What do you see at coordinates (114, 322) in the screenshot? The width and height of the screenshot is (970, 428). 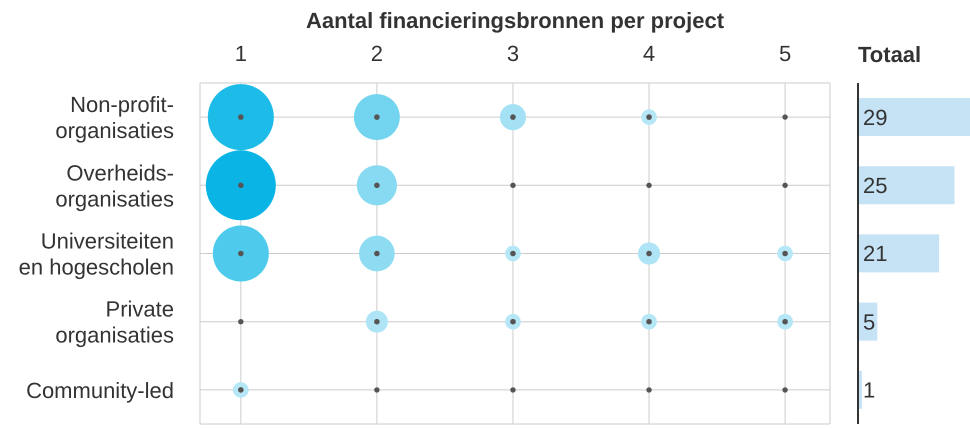 I see `y-tick-label: Private organisaties` at bounding box center [114, 322].